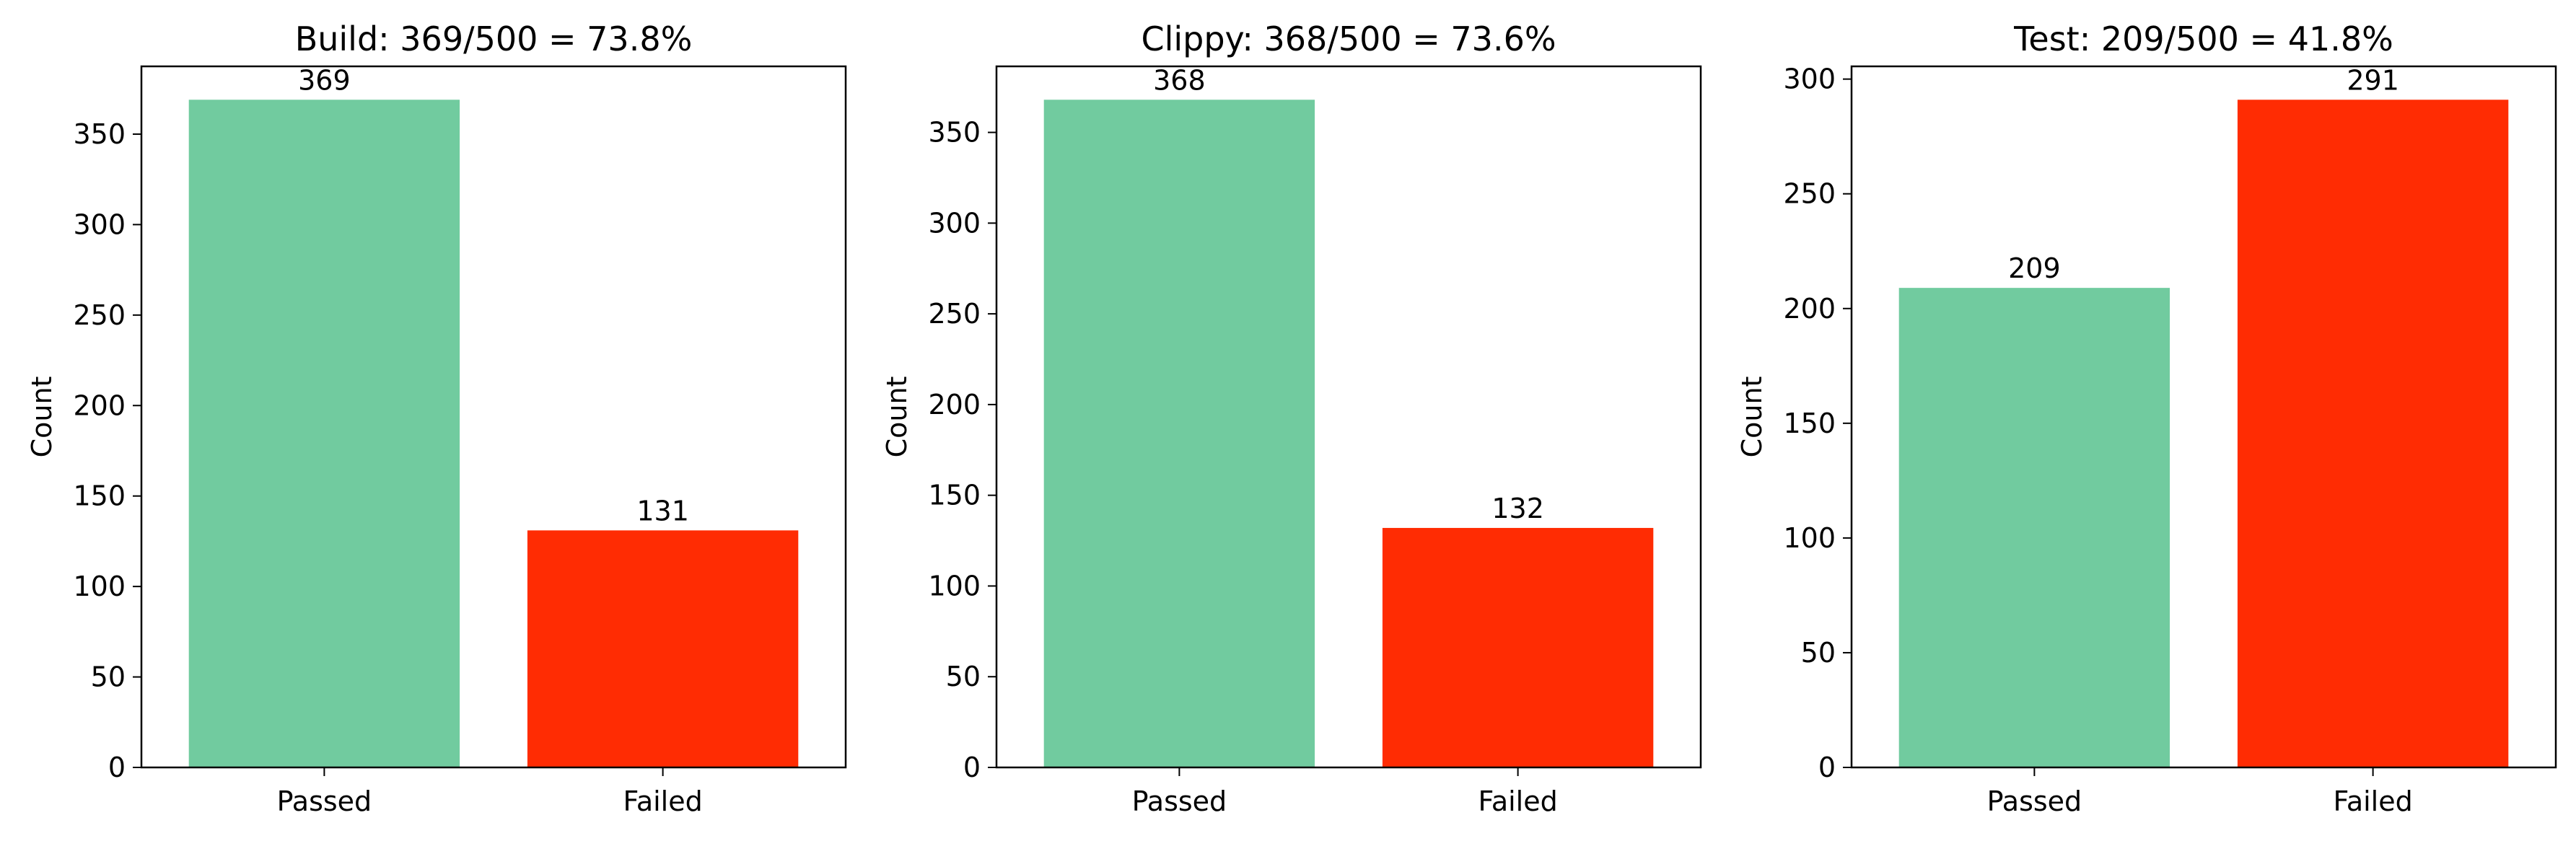 This screenshot has height=841, width=2576. I want to click on data-label: 291, so click(2373, 80).